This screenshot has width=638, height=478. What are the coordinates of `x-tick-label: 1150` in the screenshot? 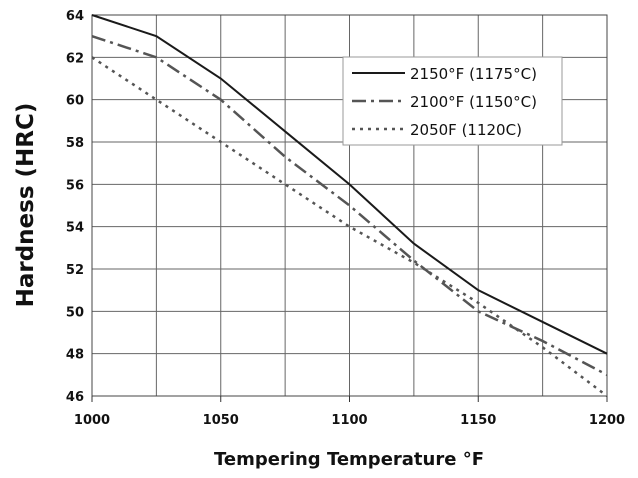 It's located at (478, 420).